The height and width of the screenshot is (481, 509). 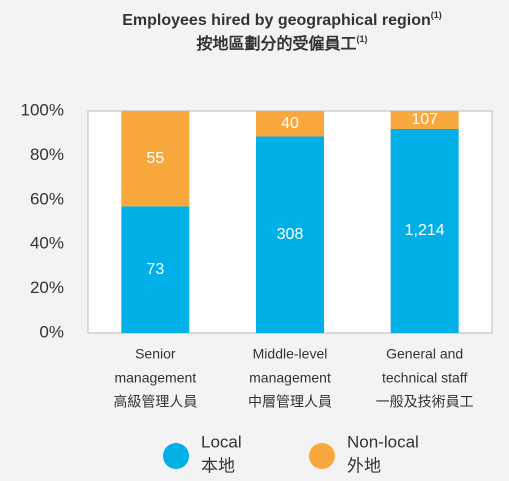 I want to click on data-label: 55, so click(x=155, y=158).